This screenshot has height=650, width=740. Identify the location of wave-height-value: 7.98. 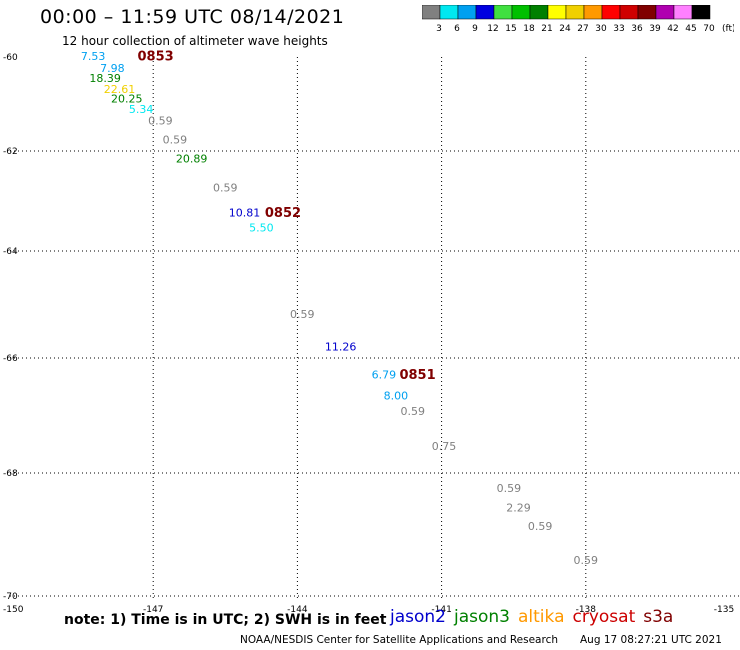
(112, 68).